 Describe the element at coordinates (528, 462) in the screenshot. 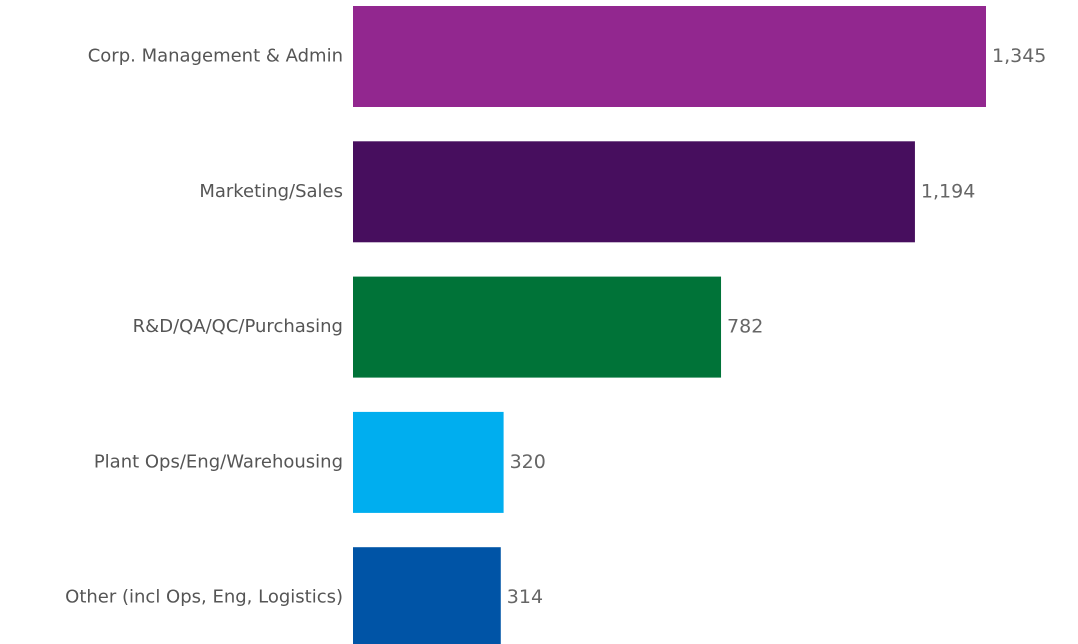

I see `value-label: 320` at that location.